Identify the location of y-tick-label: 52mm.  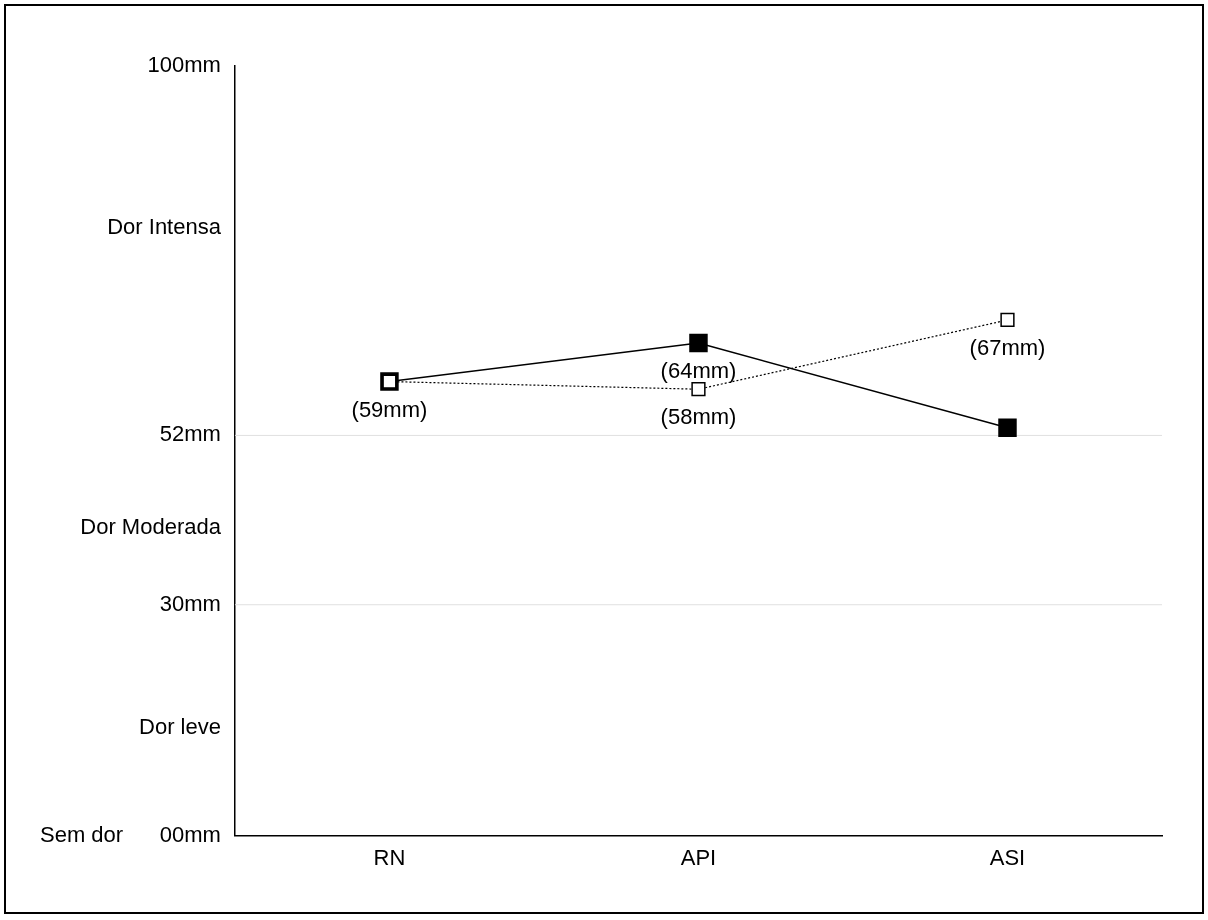
(190, 434).